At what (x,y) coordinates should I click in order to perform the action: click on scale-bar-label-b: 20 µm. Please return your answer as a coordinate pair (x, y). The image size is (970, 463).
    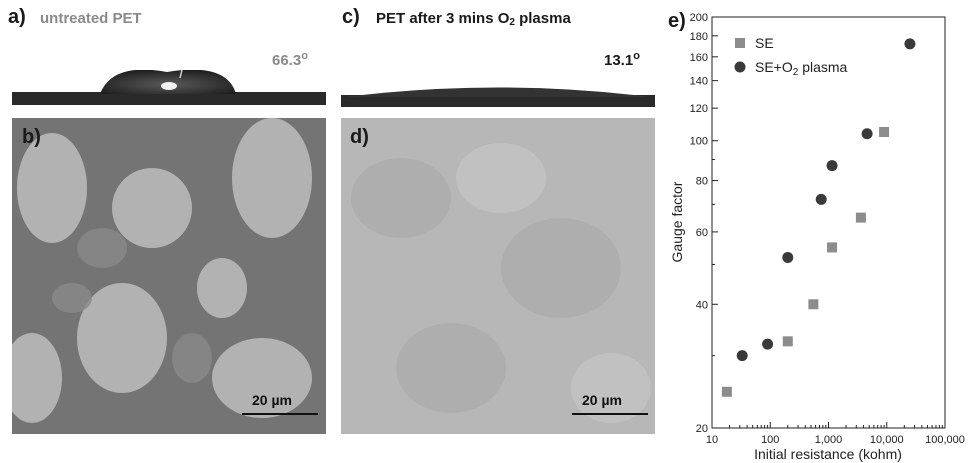
    Looking at the image, I should click on (272, 400).